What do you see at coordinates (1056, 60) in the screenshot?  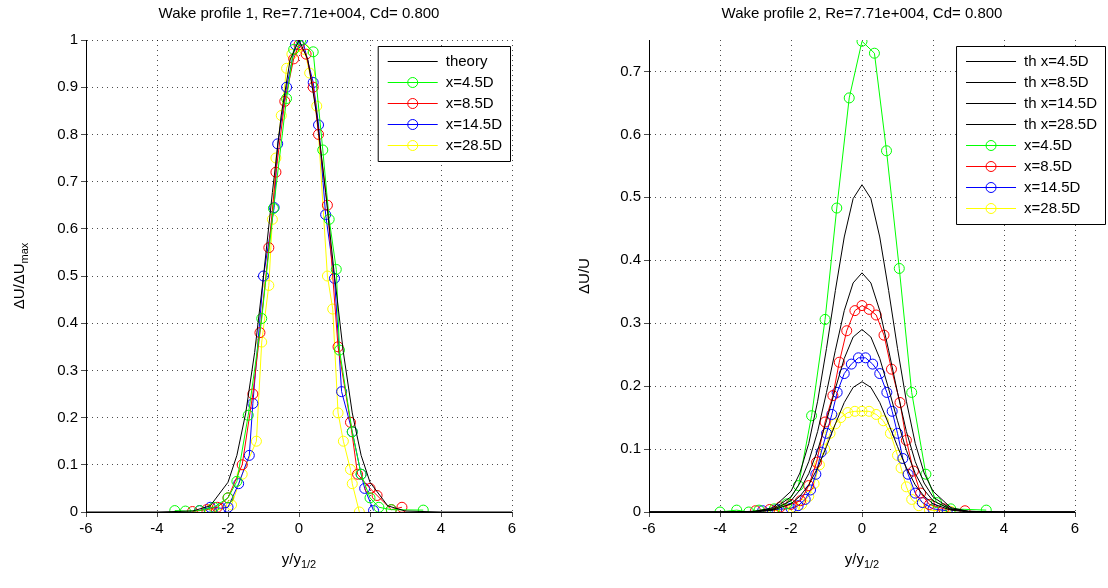 I see `legend-label: th x=4.5D` at bounding box center [1056, 60].